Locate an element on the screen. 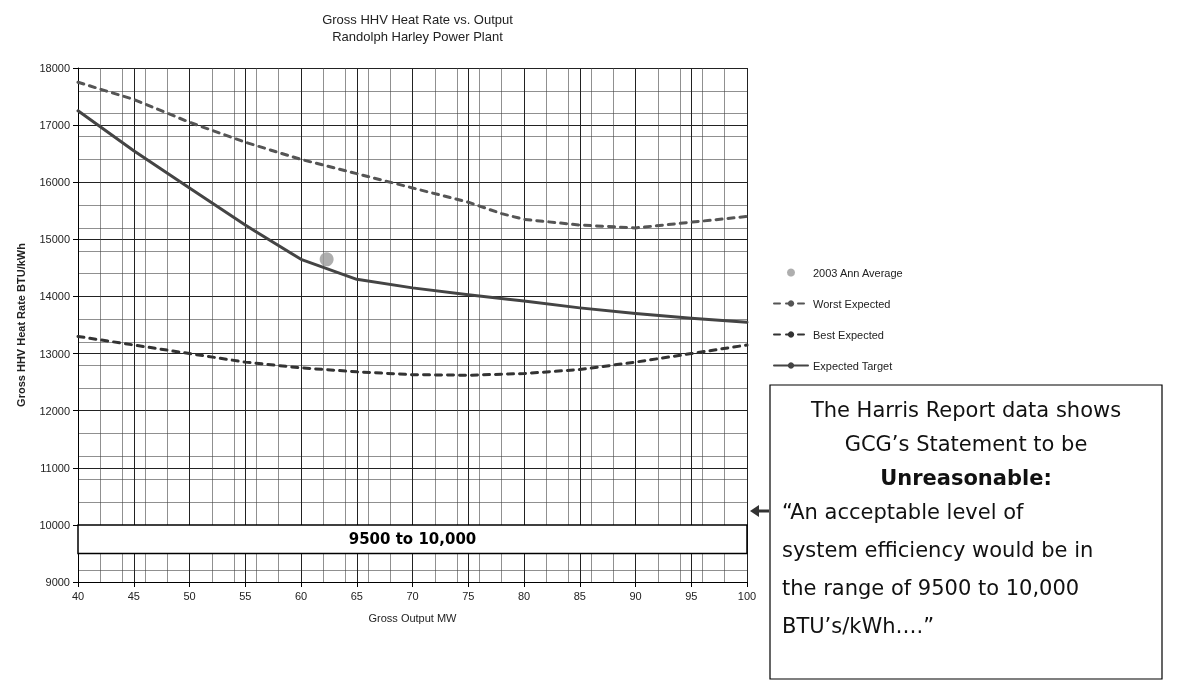  y-tick-label: 14000 is located at coordinates (54, 296).